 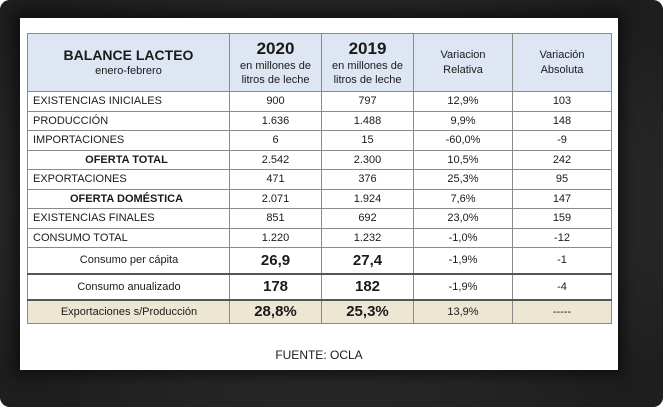 What do you see at coordinates (463, 120) in the screenshot?
I see `relative-variation: 9,9%` at bounding box center [463, 120].